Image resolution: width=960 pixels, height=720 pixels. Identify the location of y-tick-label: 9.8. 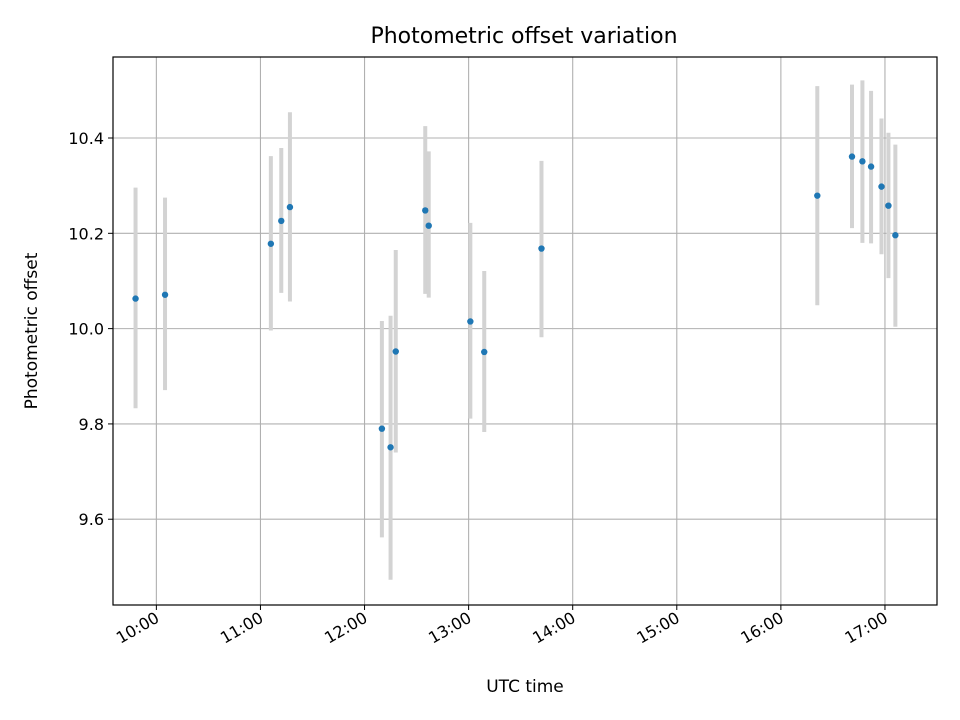
(91, 424).